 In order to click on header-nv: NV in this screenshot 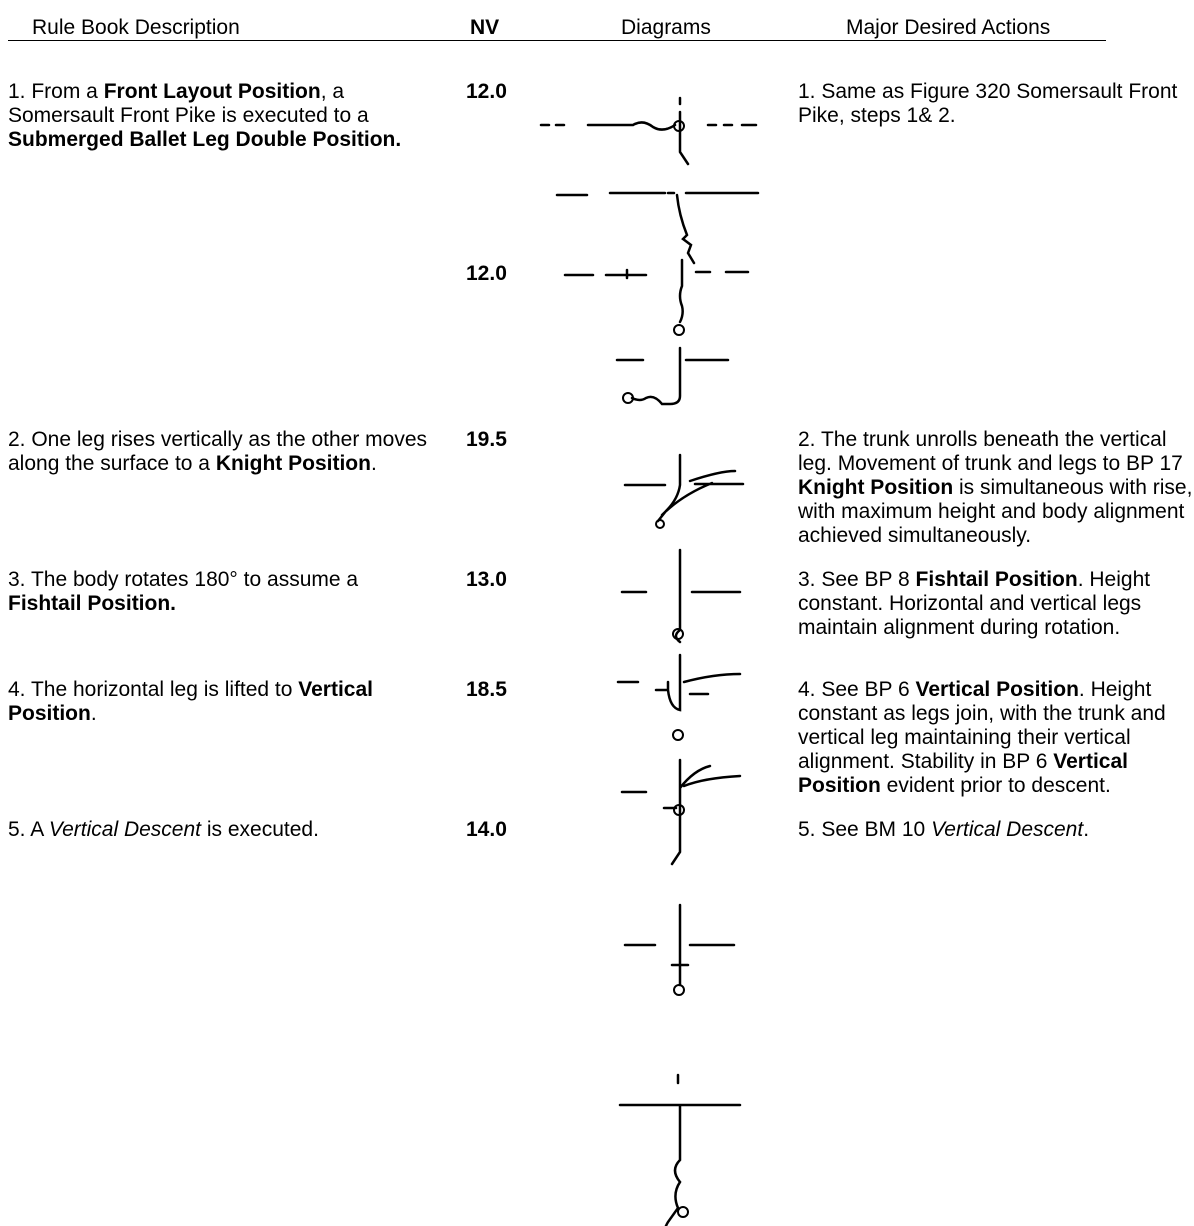, I will do `click(485, 27)`.